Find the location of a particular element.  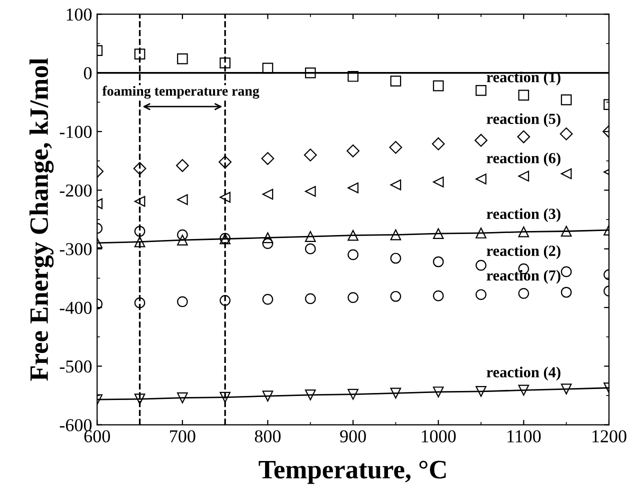

y-axis-title: Free Energy Change, kJ/mol is located at coordinates (41, 219).